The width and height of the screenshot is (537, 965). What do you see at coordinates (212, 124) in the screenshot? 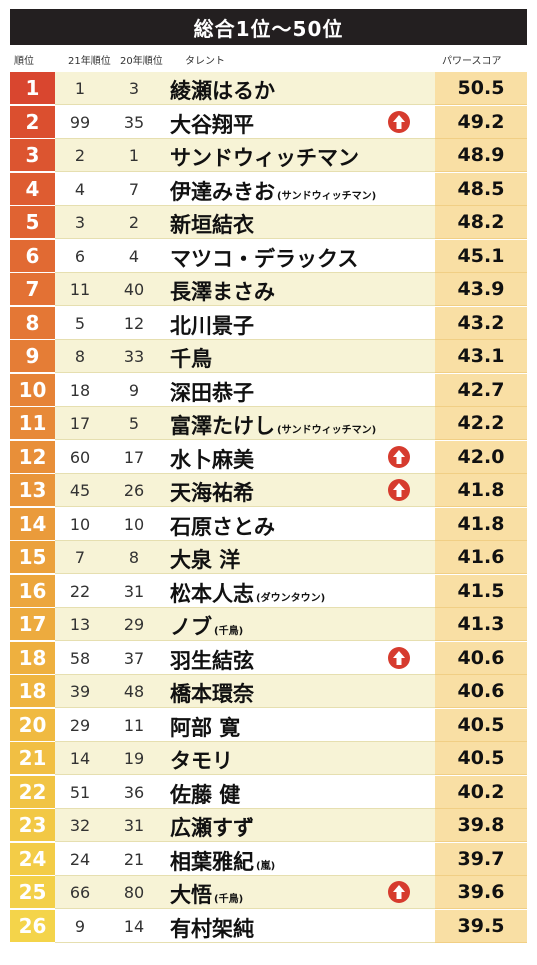
I see `talent-name: 大谷翔平` at bounding box center [212, 124].